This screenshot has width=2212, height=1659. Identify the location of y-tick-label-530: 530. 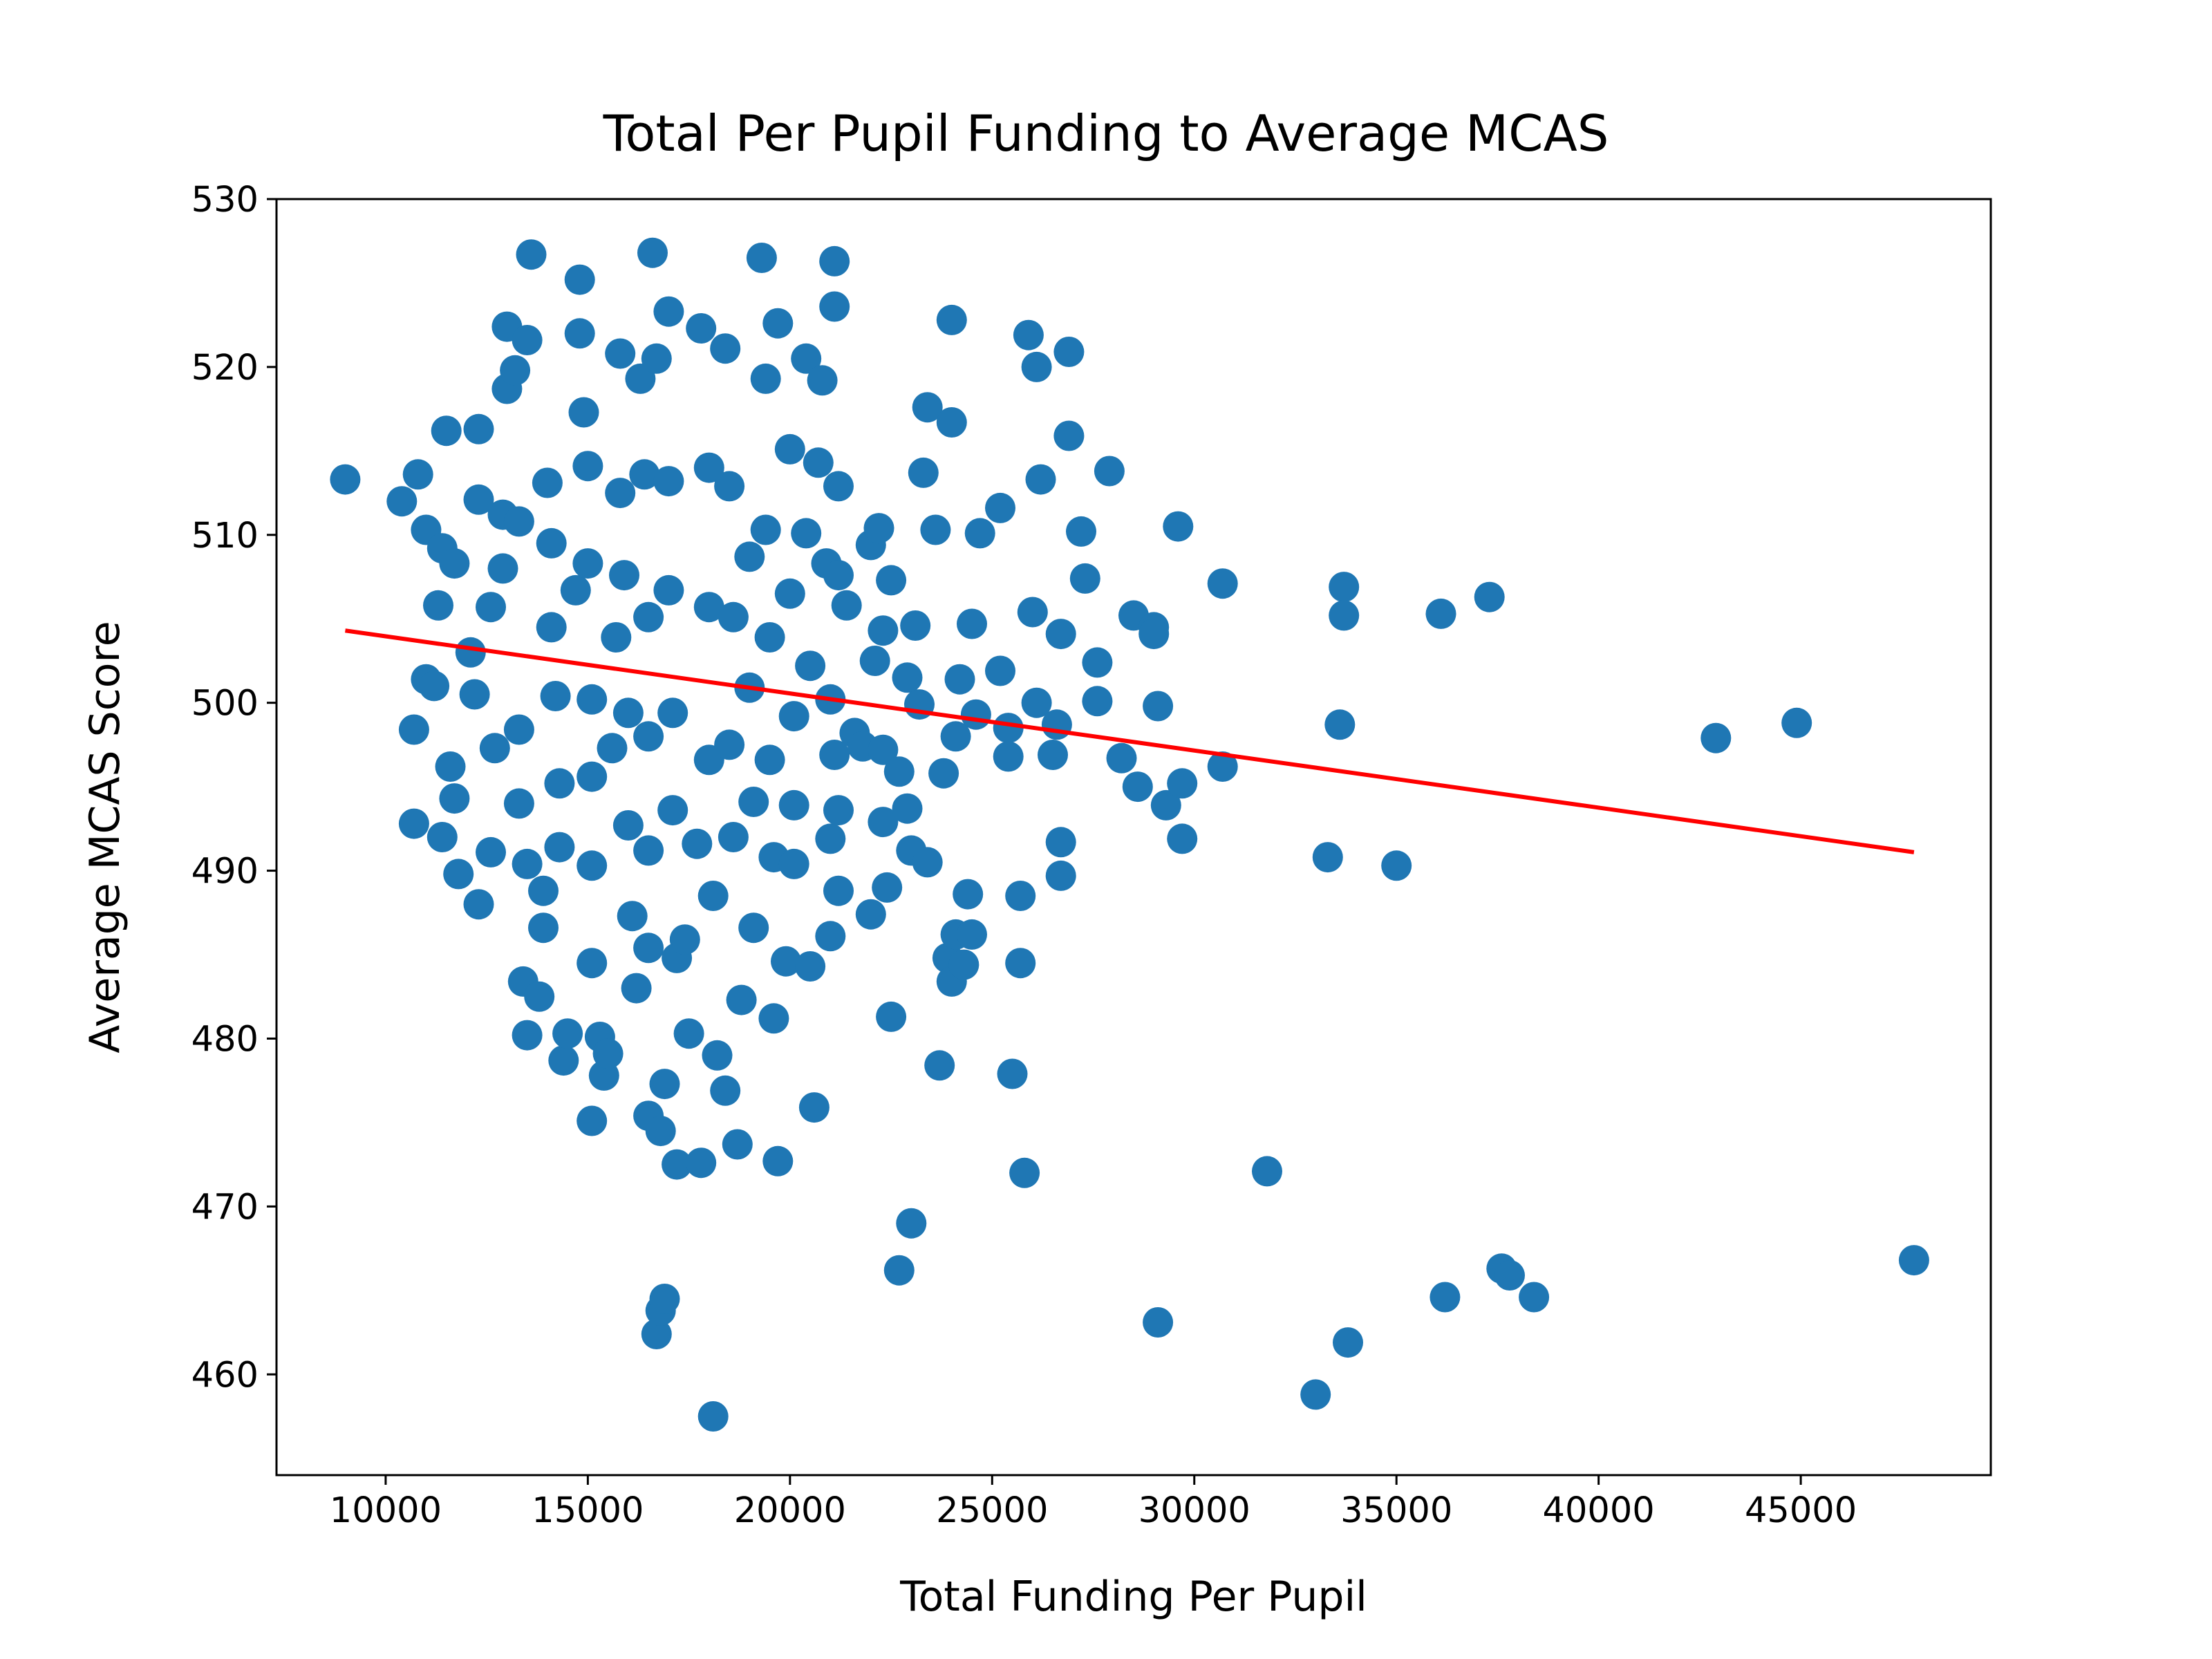
(225, 201).